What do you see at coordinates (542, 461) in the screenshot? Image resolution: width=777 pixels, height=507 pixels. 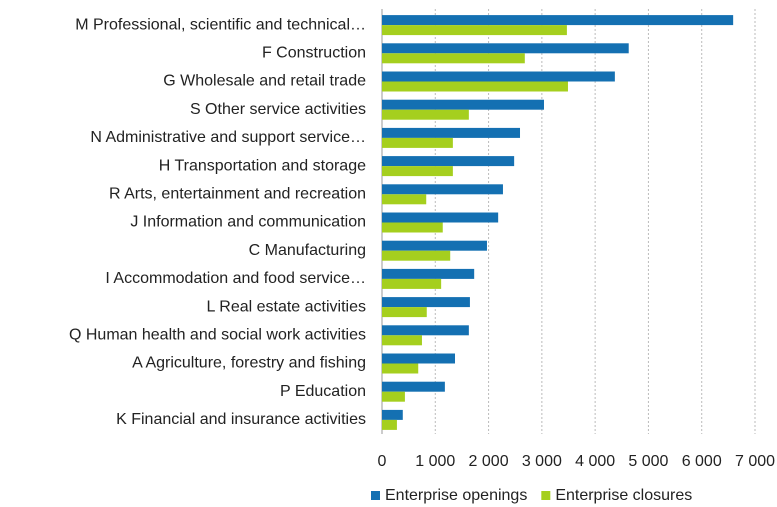 I see `x-tick-label: 3 000` at bounding box center [542, 461].